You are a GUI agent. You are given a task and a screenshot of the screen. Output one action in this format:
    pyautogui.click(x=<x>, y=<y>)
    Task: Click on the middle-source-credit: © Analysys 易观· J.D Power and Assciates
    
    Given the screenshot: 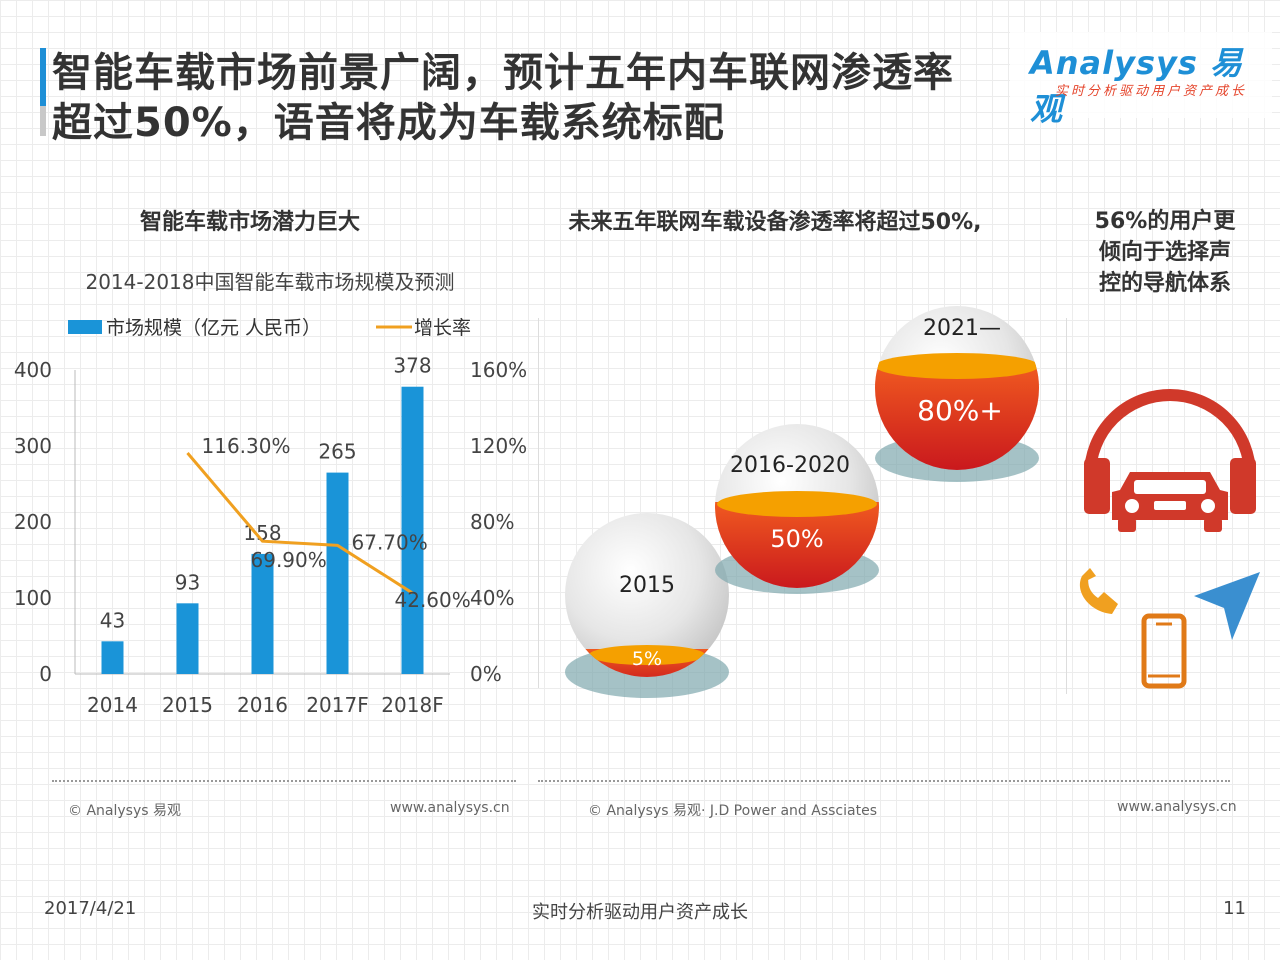 What is the action you would take?
    pyautogui.click(x=732, y=811)
    